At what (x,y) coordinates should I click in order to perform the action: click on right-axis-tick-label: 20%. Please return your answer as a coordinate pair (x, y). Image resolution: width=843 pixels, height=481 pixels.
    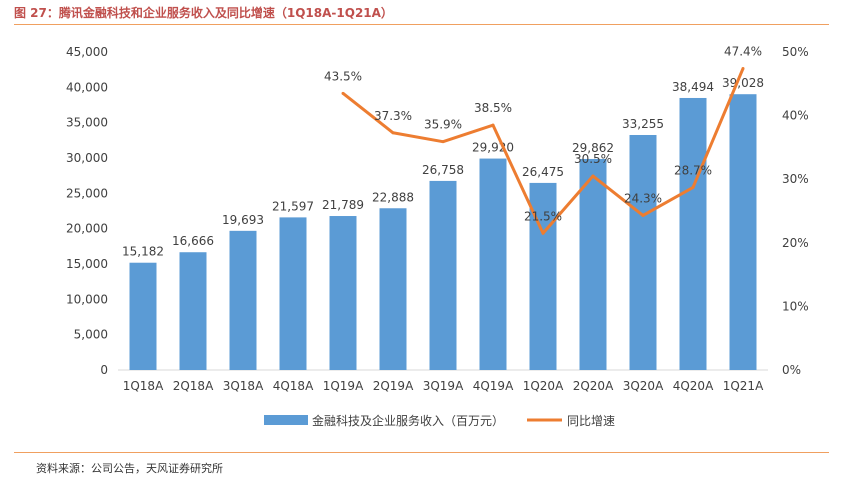
    Looking at the image, I should click on (795, 243).